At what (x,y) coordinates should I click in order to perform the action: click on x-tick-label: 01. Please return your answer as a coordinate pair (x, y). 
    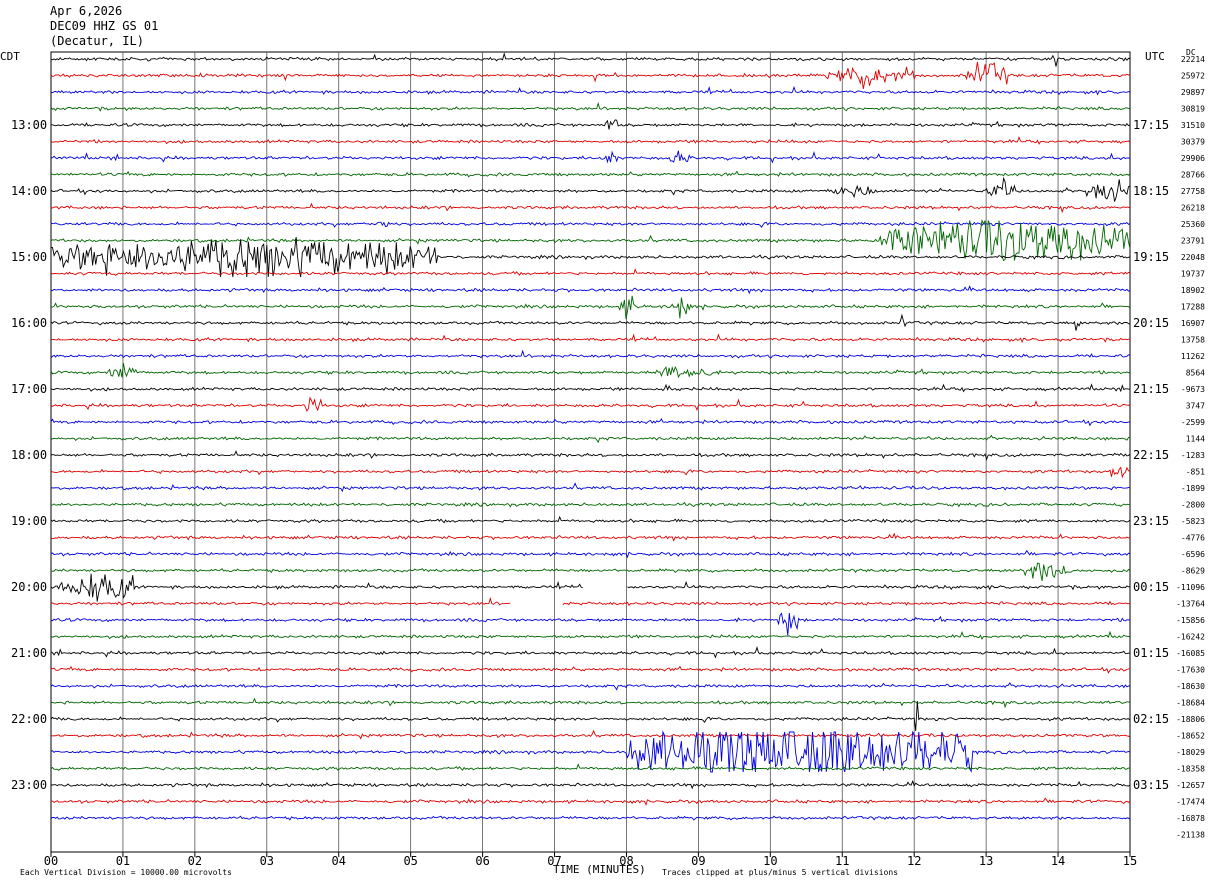
    Looking at the image, I should click on (123, 861).